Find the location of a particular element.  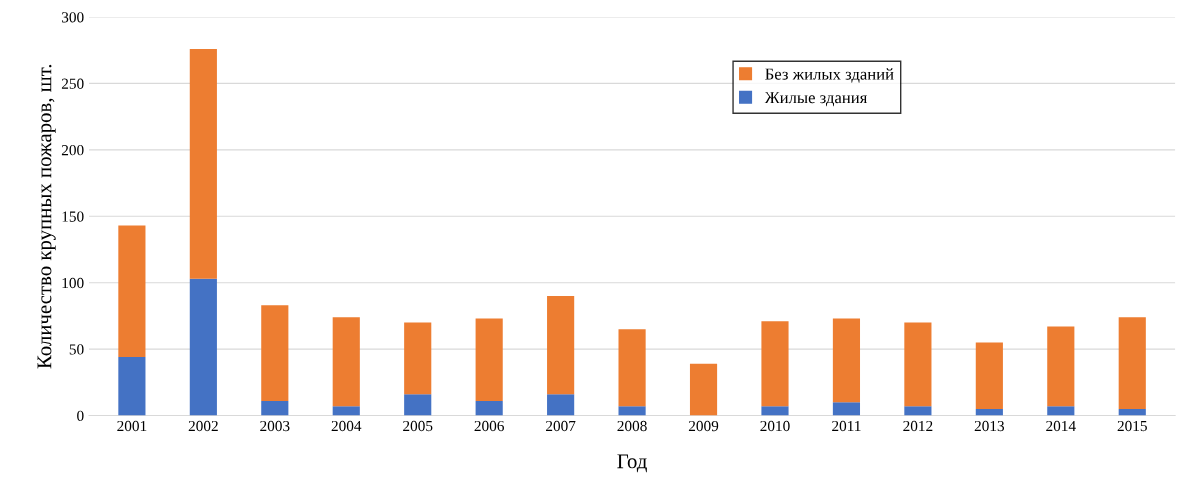

x-axis-title: Год is located at coordinates (632, 463).